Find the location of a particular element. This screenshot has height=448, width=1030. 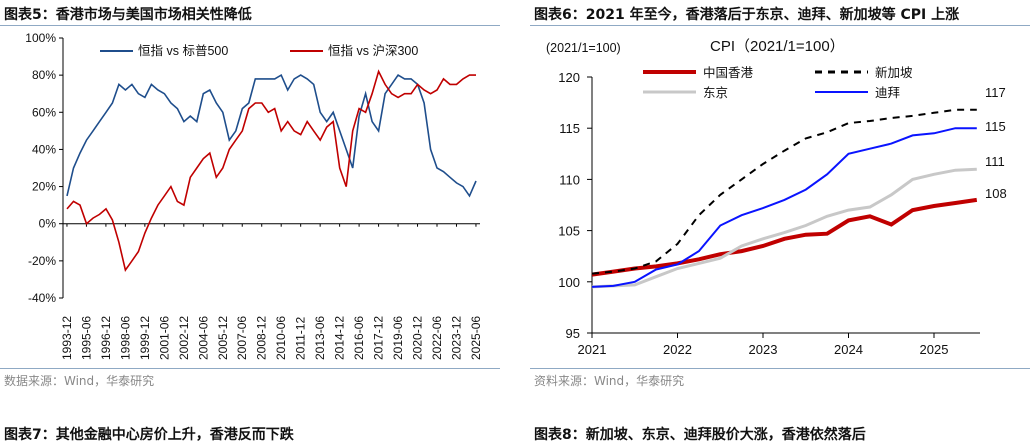

x-tick-label: 2013-06 is located at coordinates (320, 338).